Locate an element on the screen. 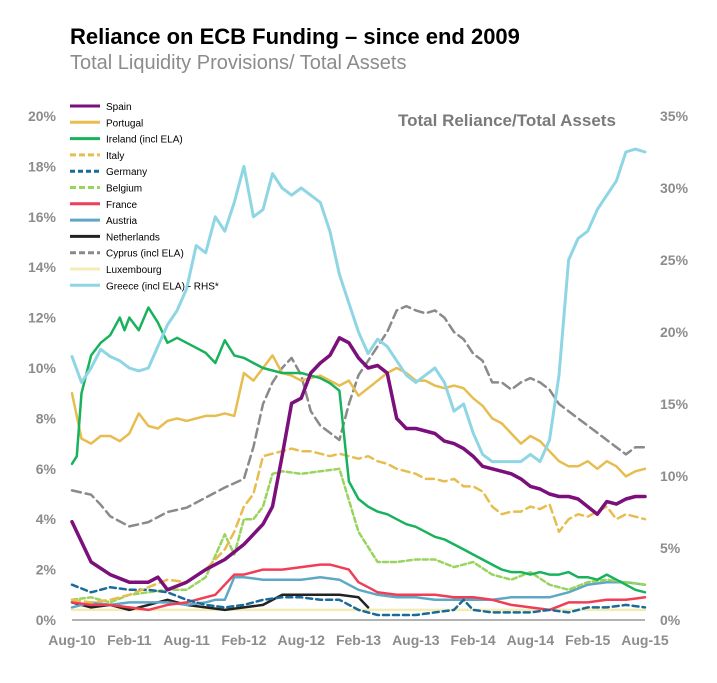 The width and height of the screenshot is (717, 683). y-right-tick-label: 30% is located at coordinates (674, 188).